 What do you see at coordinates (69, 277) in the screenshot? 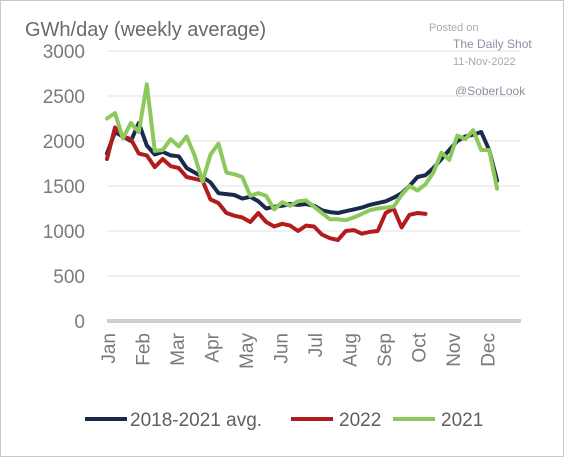
I see `y-tick-label: 500` at bounding box center [69, 277].